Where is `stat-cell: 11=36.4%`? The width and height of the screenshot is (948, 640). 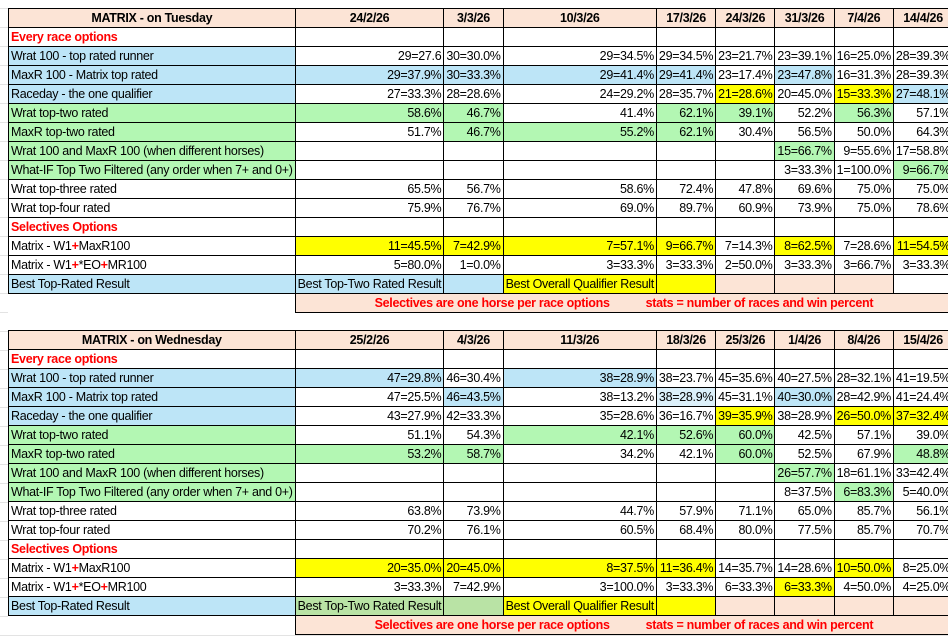 stat-cell: 11=36.4% is located at coordinates (686, 568).